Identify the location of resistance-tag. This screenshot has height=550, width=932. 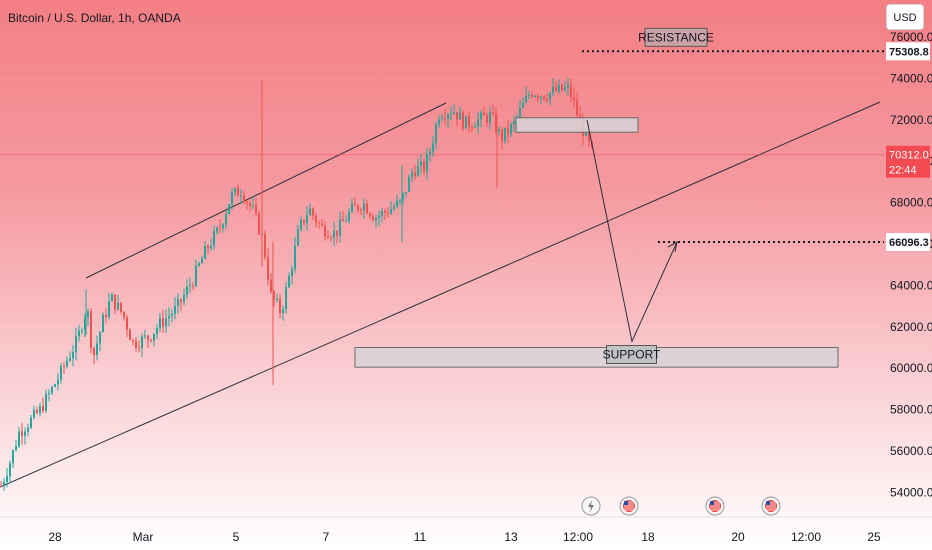
(908, 51).